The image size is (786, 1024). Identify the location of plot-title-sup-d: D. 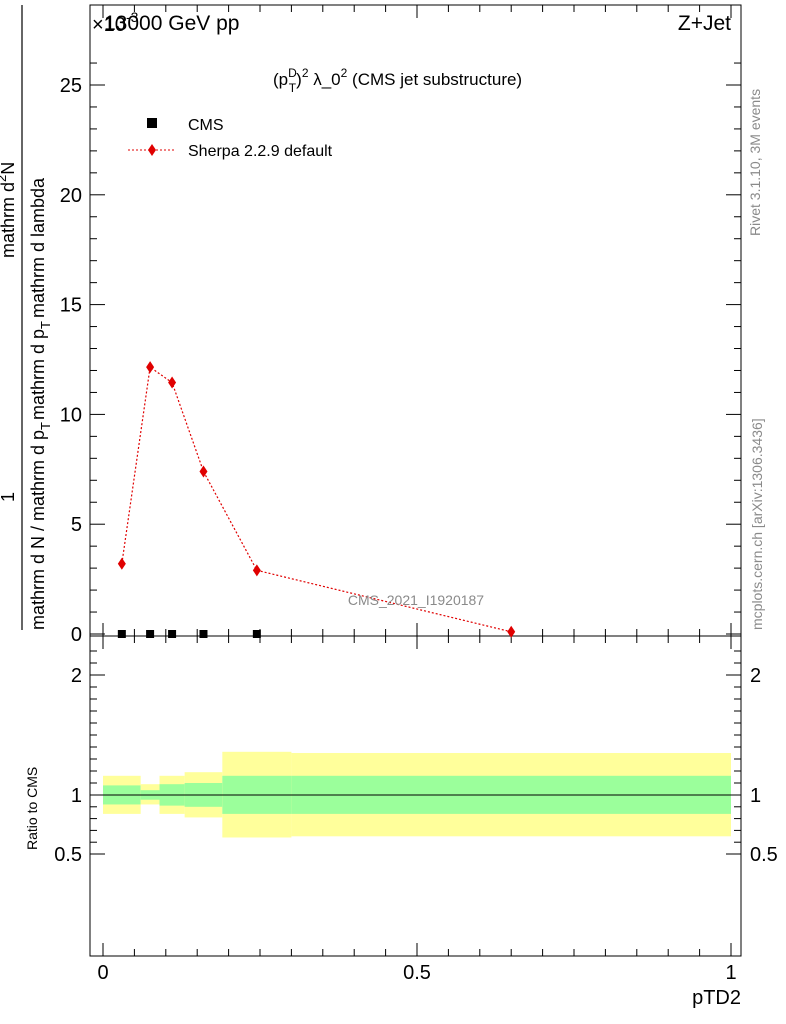
(292, 73).